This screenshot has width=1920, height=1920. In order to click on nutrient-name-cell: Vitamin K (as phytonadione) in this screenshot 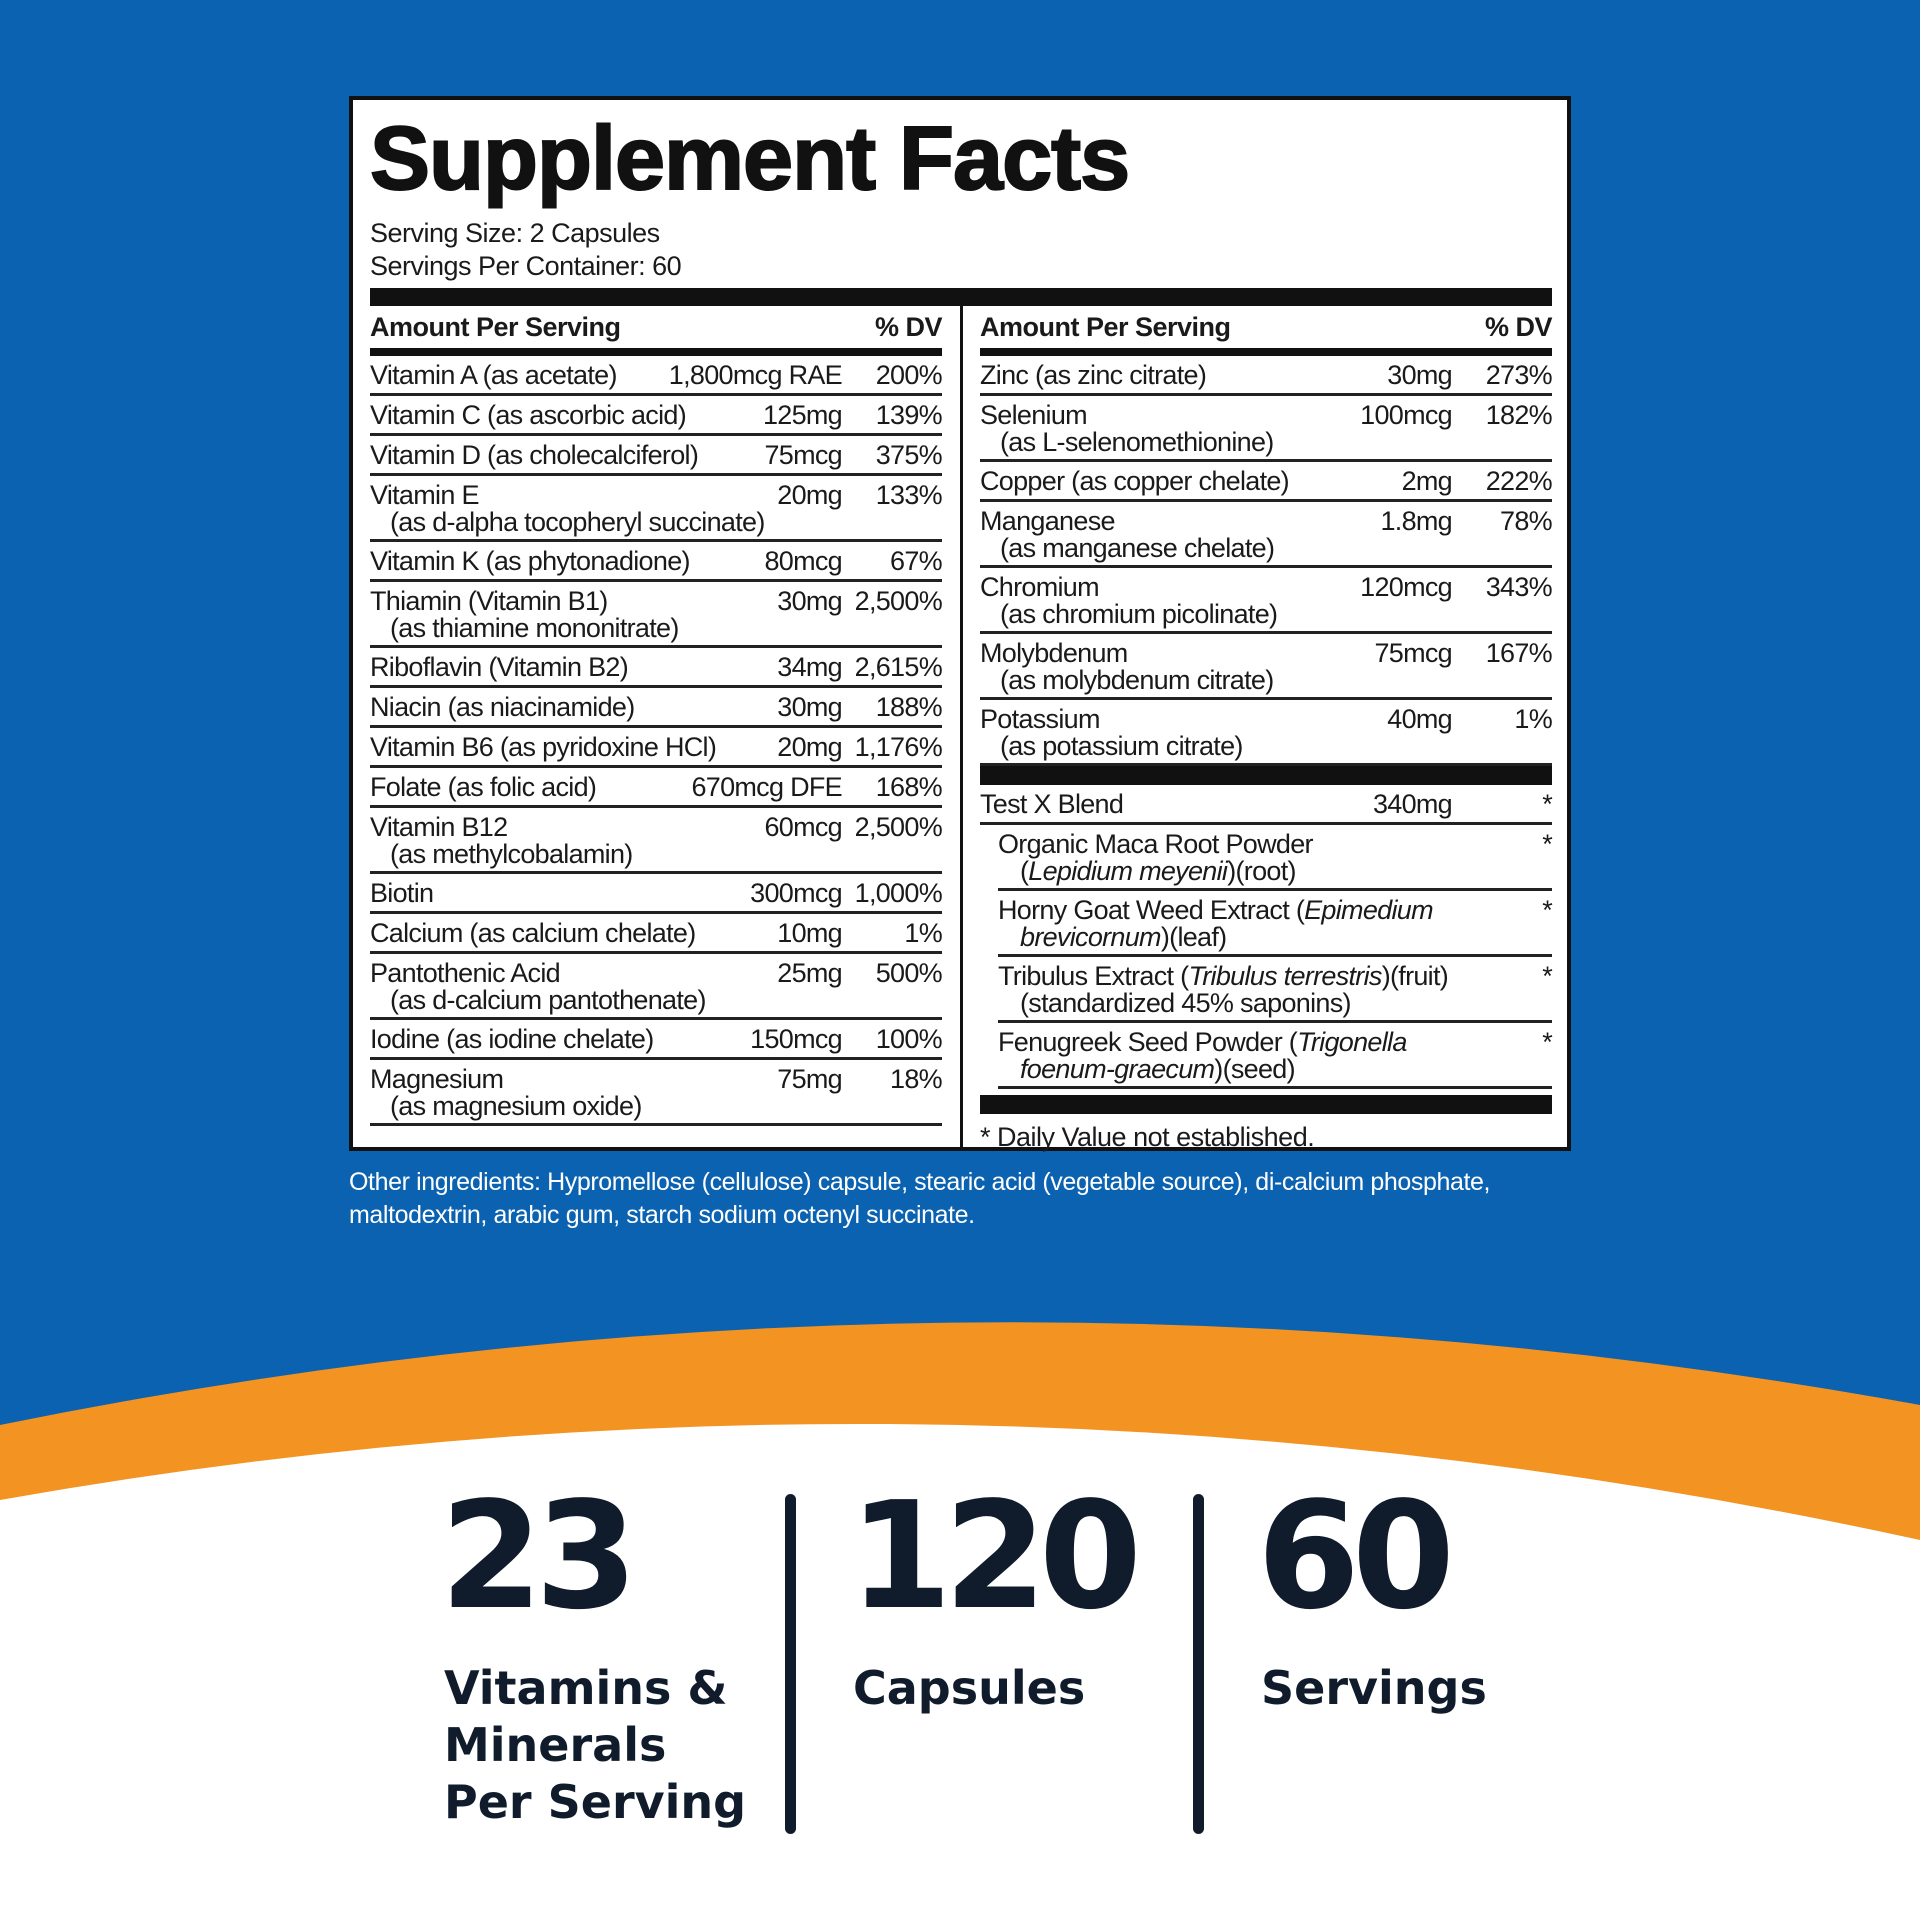, I will do `click(567, 563)`.